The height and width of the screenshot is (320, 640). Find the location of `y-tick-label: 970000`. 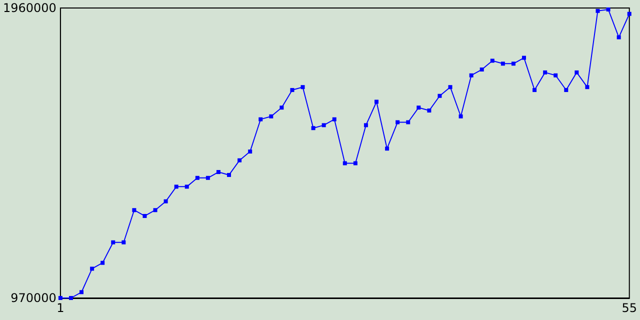

y-tick-label: 970000 is located at coordinates (33, 298).